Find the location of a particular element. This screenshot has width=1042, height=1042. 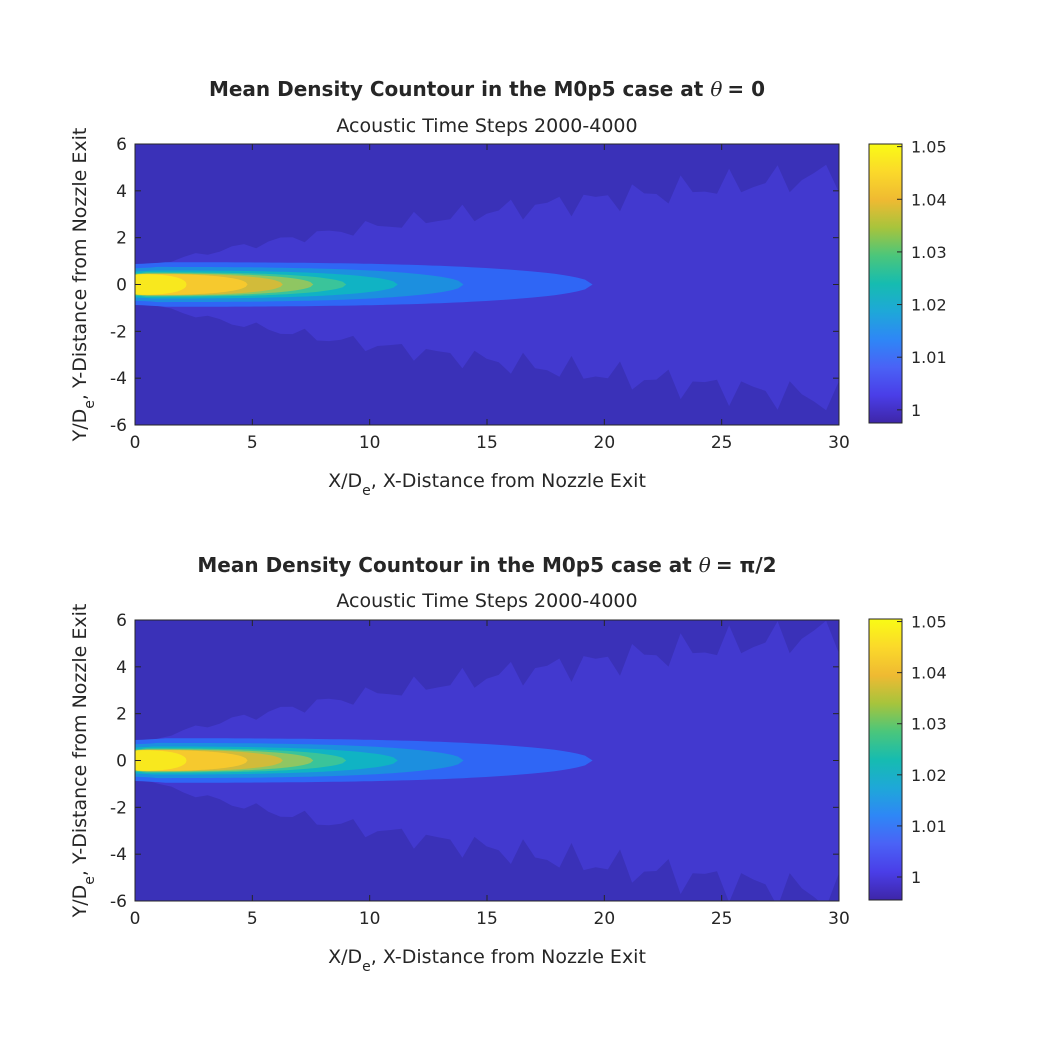

chart-title-value: = π/2 is located at coordinates (746, 565).